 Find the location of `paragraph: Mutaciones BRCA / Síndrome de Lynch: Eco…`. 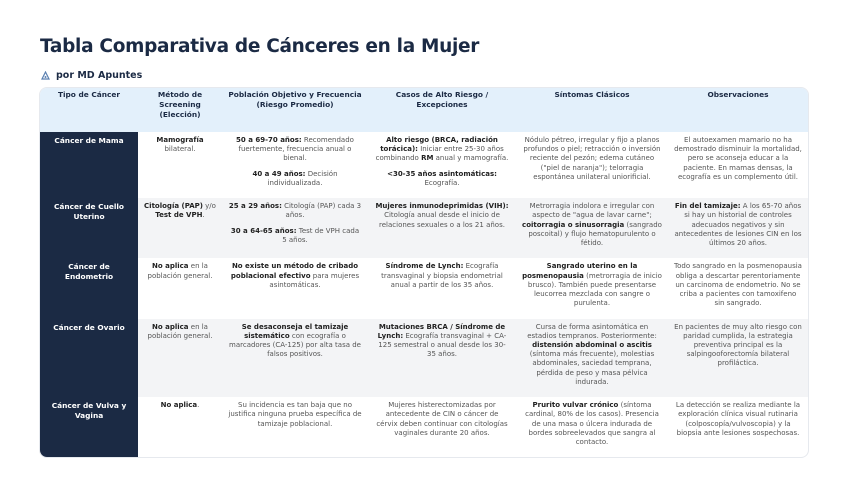

paragraph: Mutaciones BRCA / Síndrome de Lynch: Eco… is located at coordinates (442, 341).